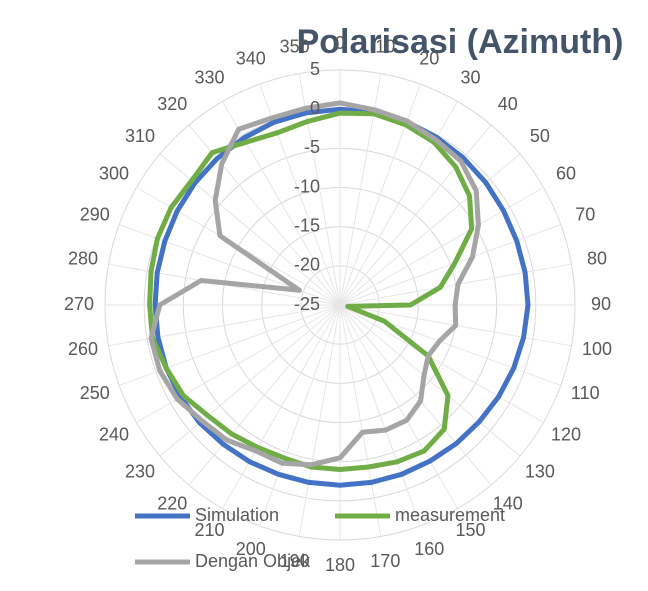  I want to click on radial-tick-label: -15, so click(307, 225).